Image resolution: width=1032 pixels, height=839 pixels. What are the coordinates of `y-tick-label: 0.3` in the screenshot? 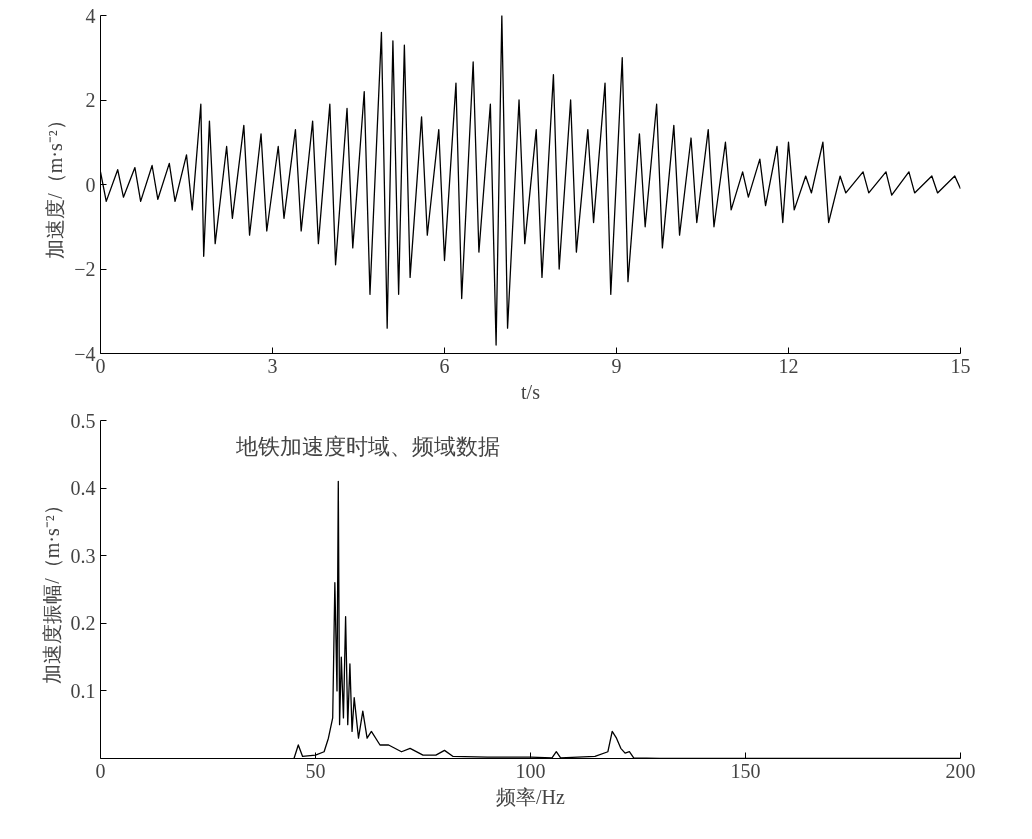 It's located at (83, 555).